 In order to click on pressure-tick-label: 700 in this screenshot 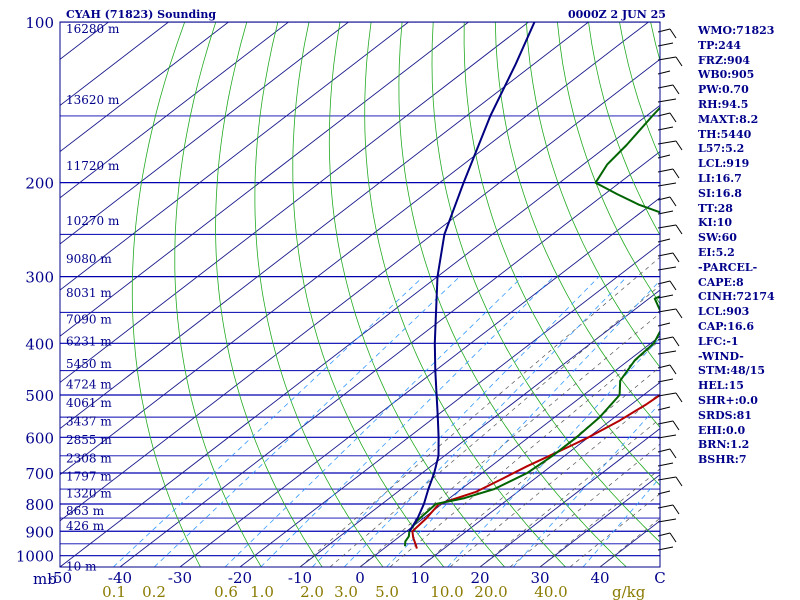, I will do `click(39, 474)`.